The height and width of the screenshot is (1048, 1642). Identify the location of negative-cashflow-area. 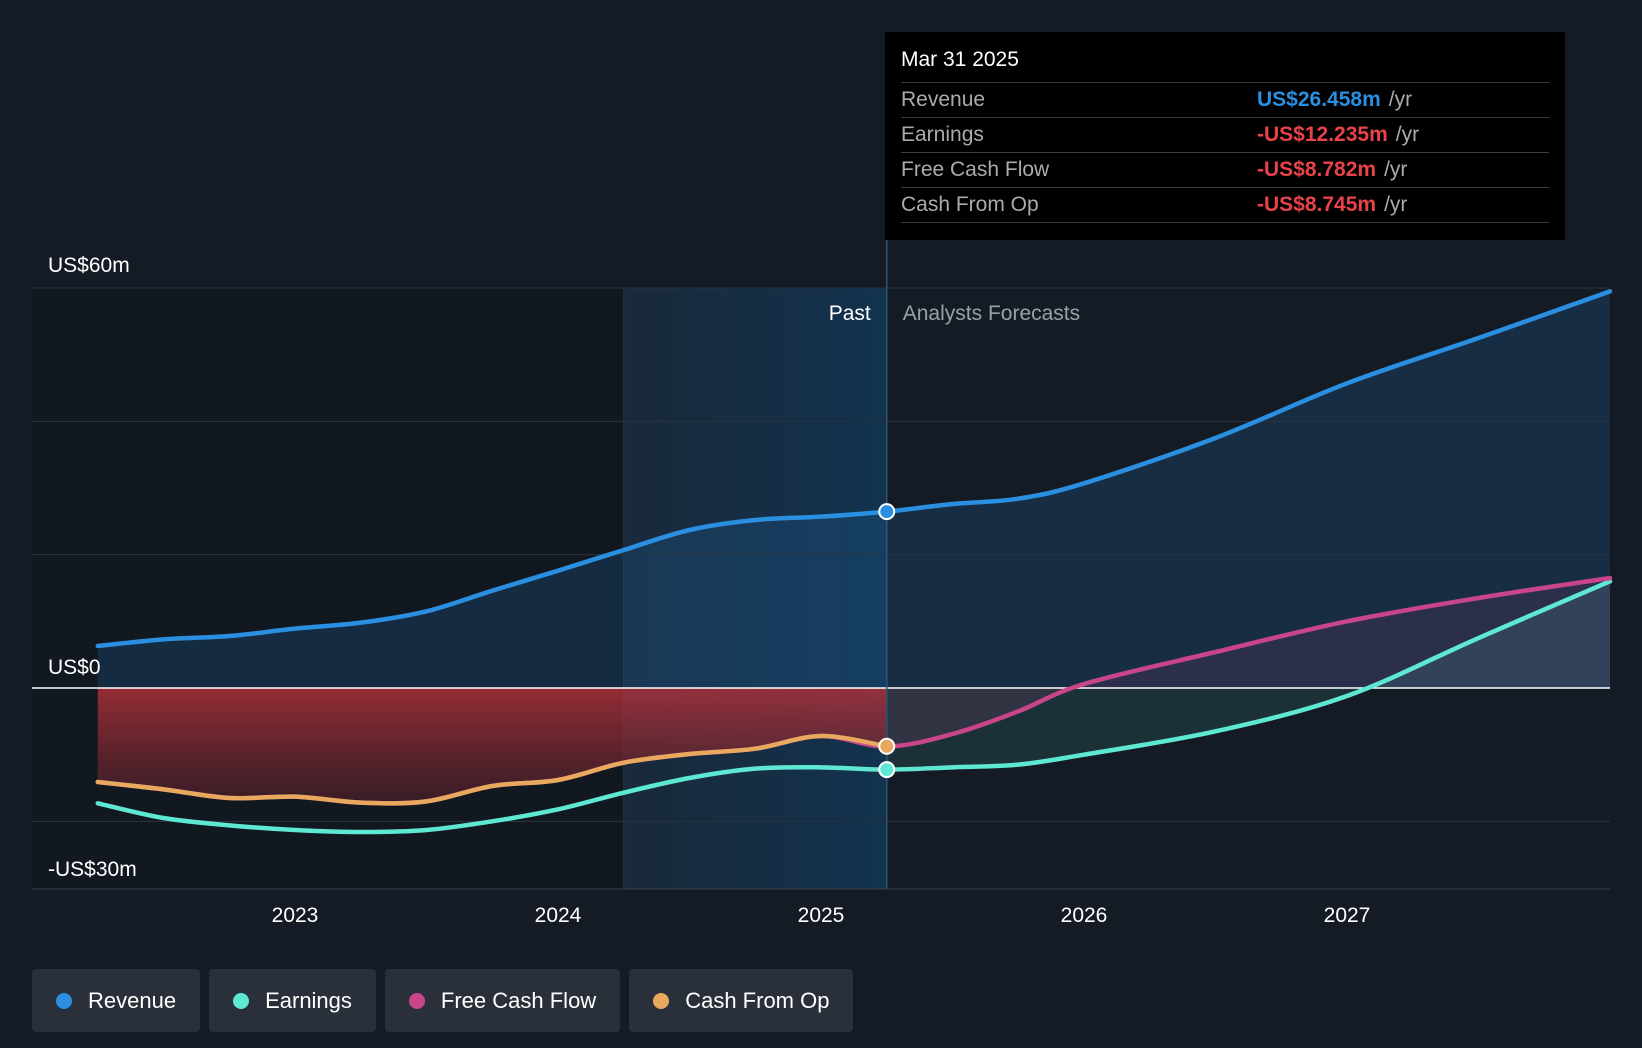
(492, 746).